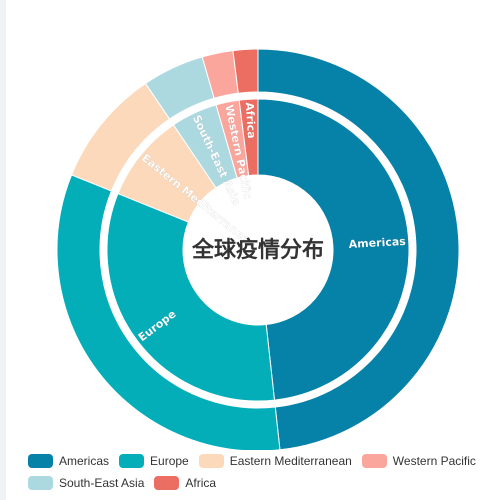 The height and width of the screenshot is (500, 500). I want to click on legend-label: Europe, so click(169, 461).